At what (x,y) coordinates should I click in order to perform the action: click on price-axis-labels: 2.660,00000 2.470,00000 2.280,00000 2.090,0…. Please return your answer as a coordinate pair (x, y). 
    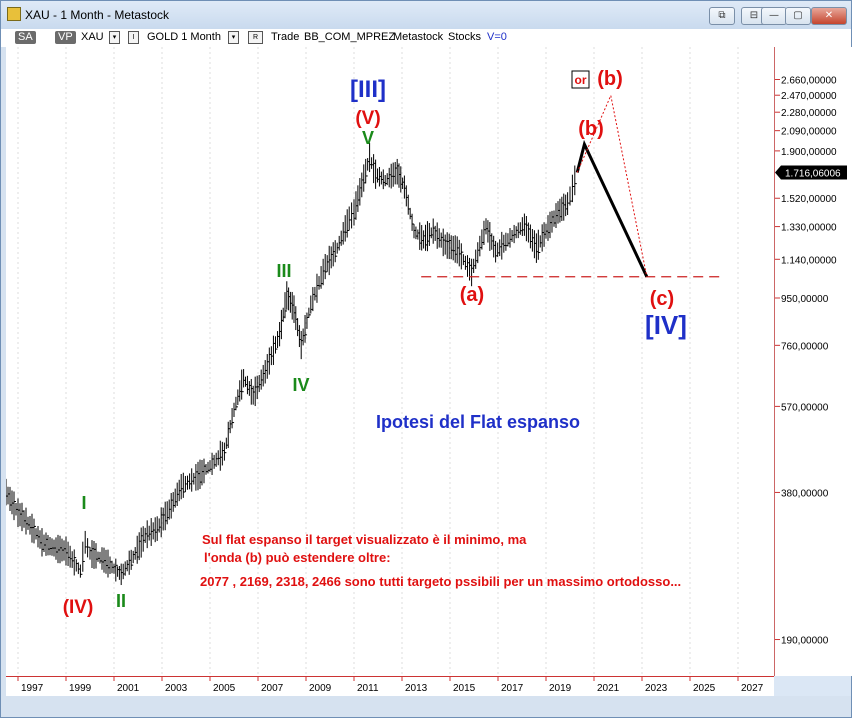
    Looking at the image, I should click on (811, 361).